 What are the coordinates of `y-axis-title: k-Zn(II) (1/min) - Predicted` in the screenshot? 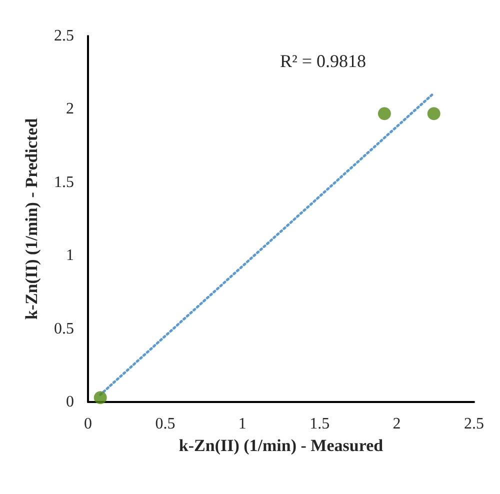 It's located at (31, 219).